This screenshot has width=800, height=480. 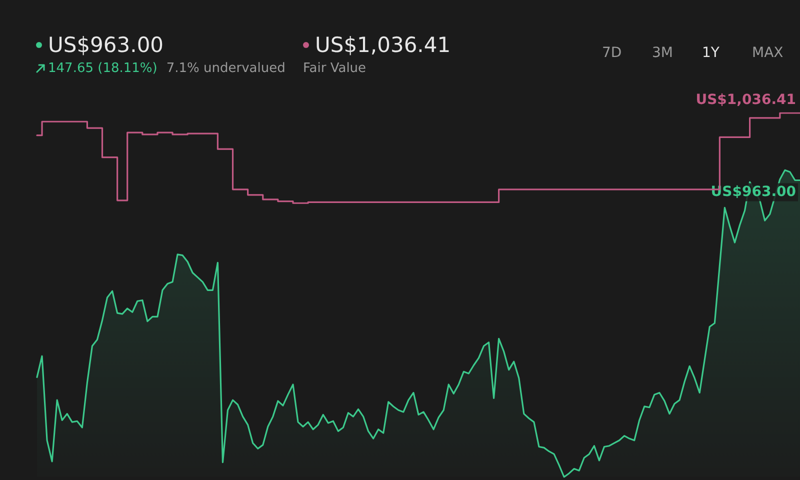 What do you see at coordinates (753, 192) in the screenshot?
I see `data-label: US$963.00` at bounding box center [753, 192].